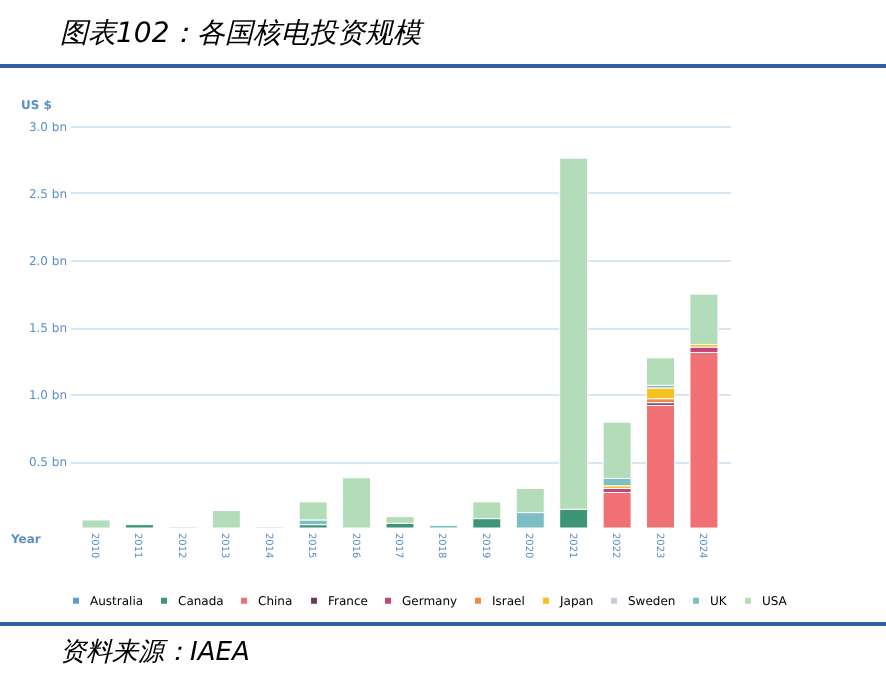 This screenshot has height=678, width=886. What do you see at coordinates (443, 34) in the screenshot?
I see `chart-title: 图表102：各国核电投资规模` at bounding box center [443, 34].